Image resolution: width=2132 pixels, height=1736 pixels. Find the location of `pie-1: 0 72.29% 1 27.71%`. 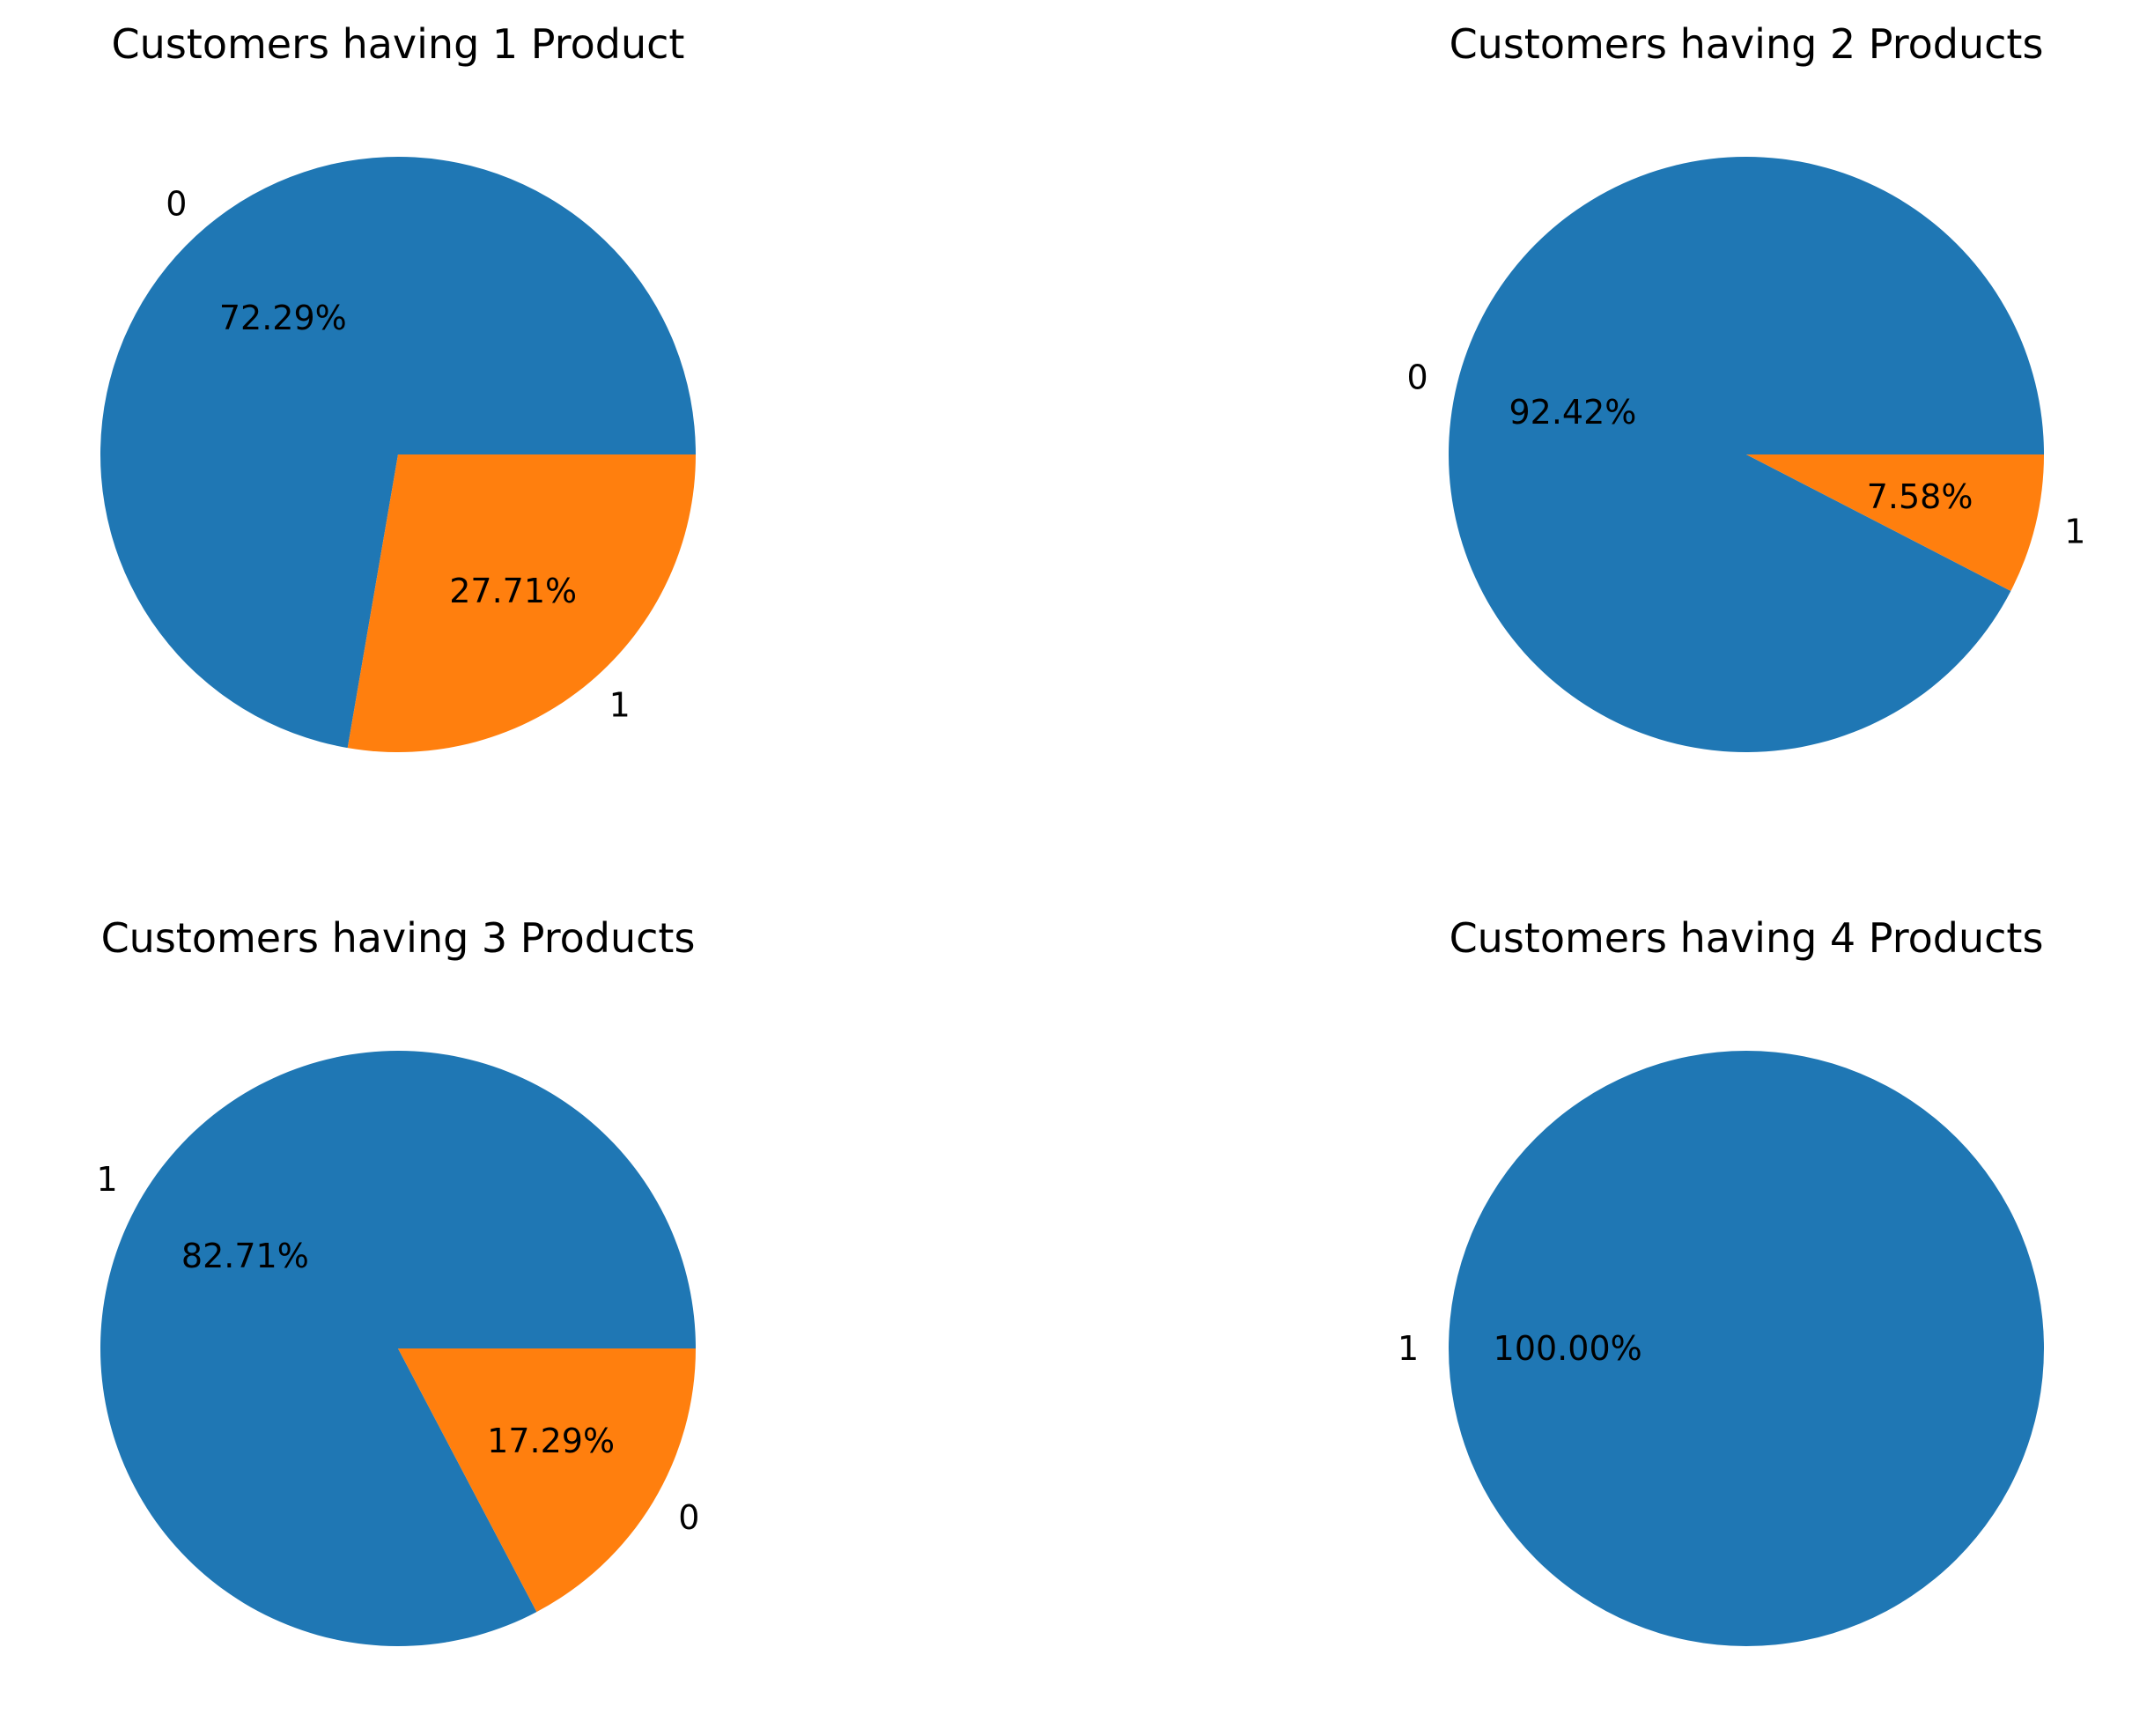

pie-1: 0 72.29% 1 27.71% is located at coordinates (398, 454).